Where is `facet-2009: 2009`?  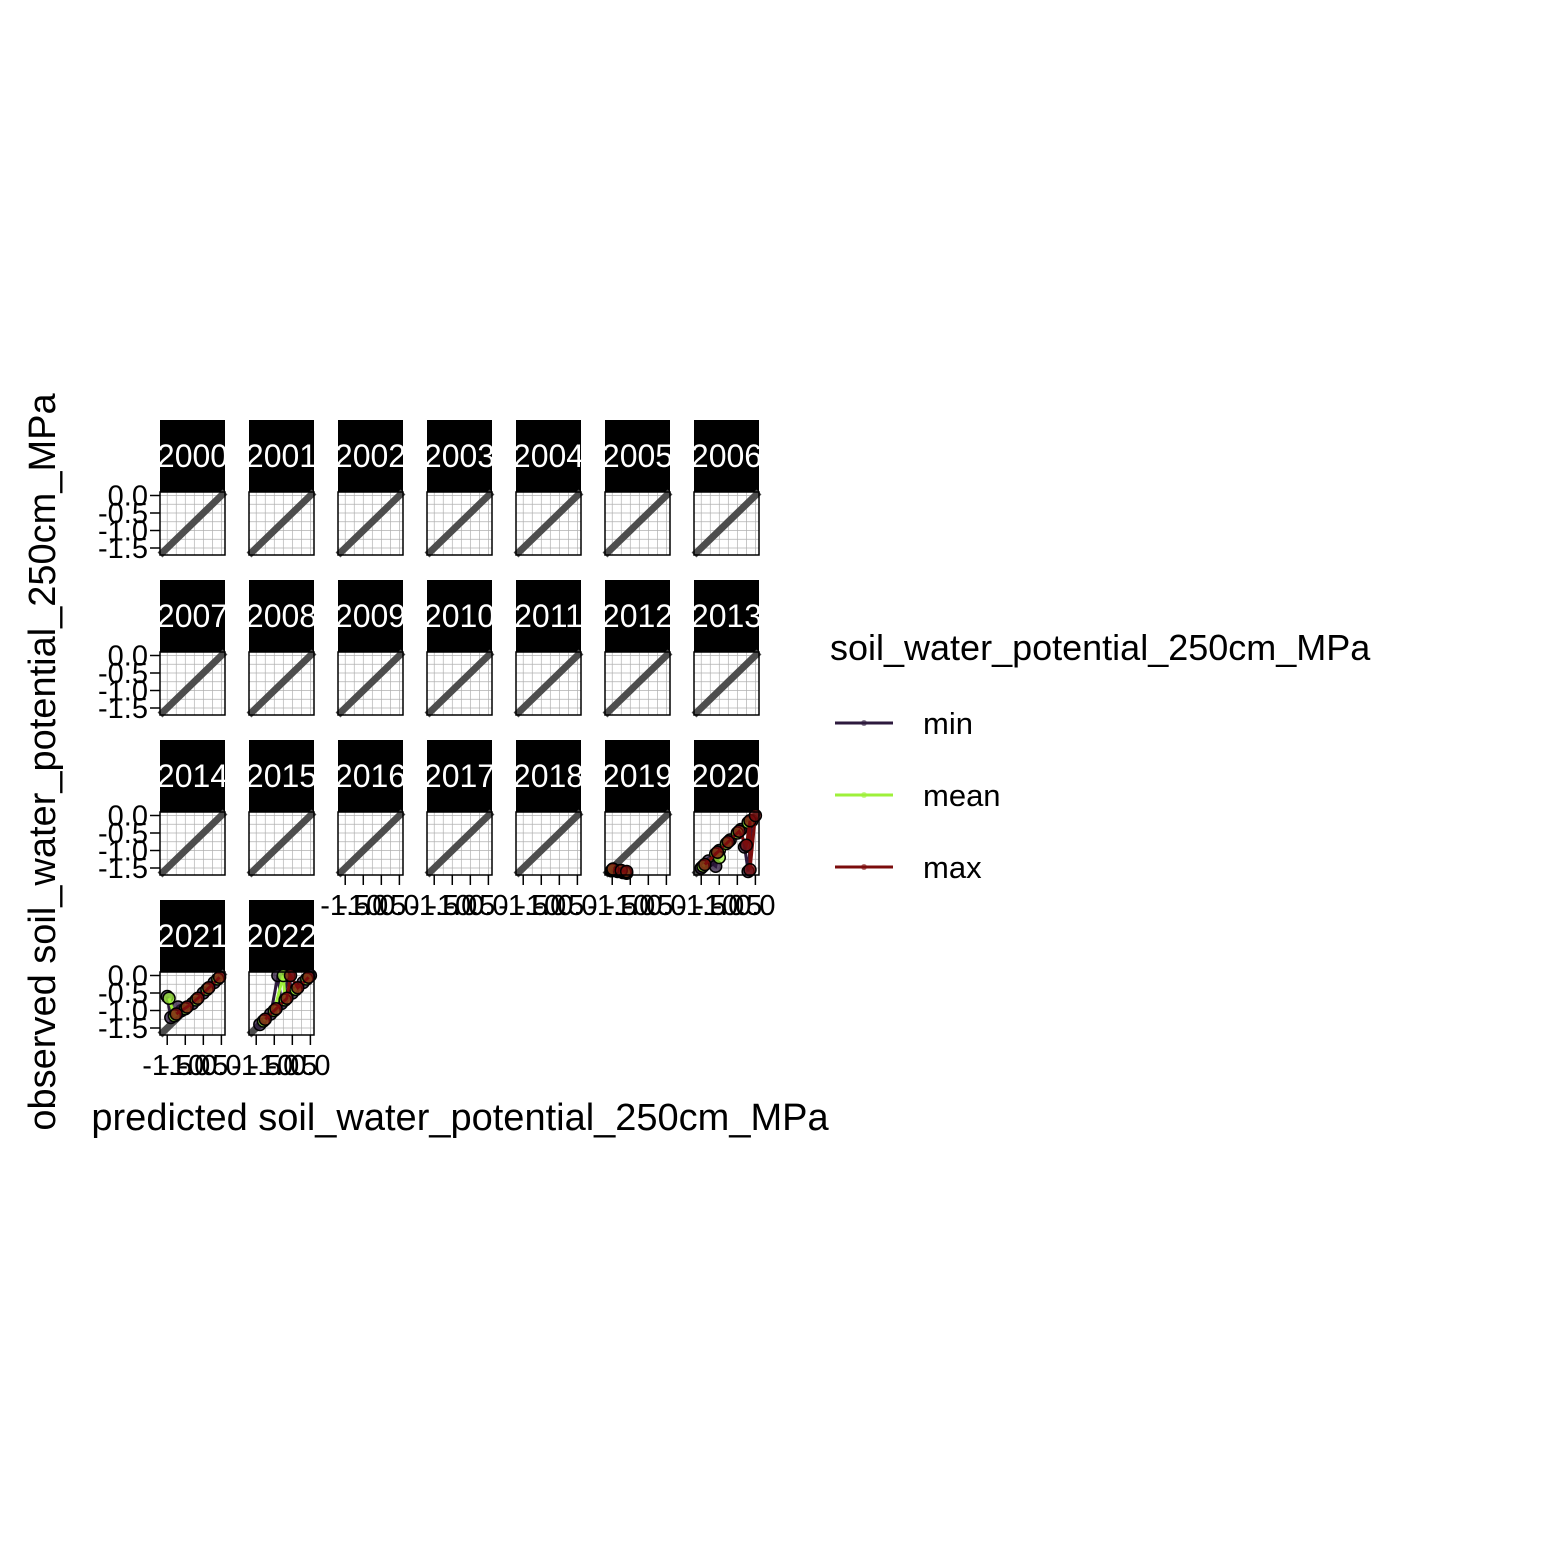 facet-2009: 2009 is located at coordinates (370, 649).